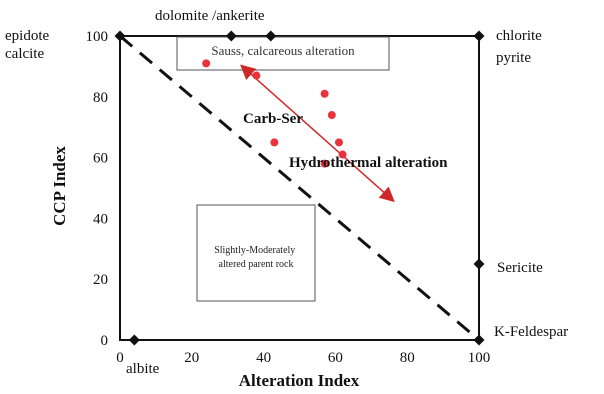  Describe the element at coordinates (299, 380) in the screenshot. I see `x-axis-label: Alteration Index` at that location.